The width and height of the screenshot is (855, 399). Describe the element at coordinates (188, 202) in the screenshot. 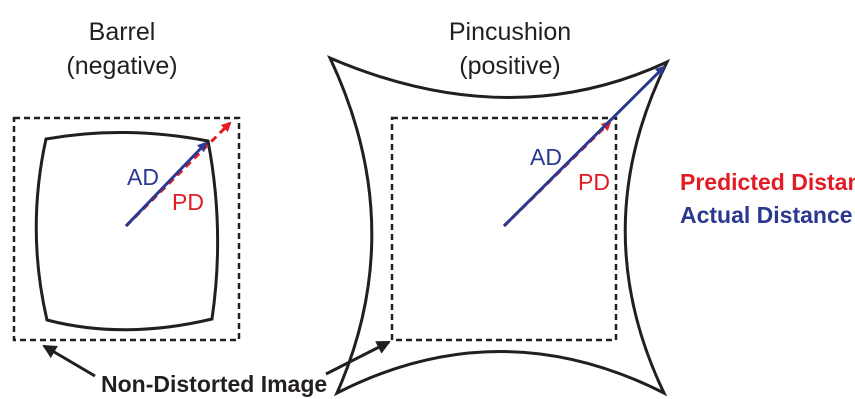

I see `barrel-pd-label: PD` at that location.